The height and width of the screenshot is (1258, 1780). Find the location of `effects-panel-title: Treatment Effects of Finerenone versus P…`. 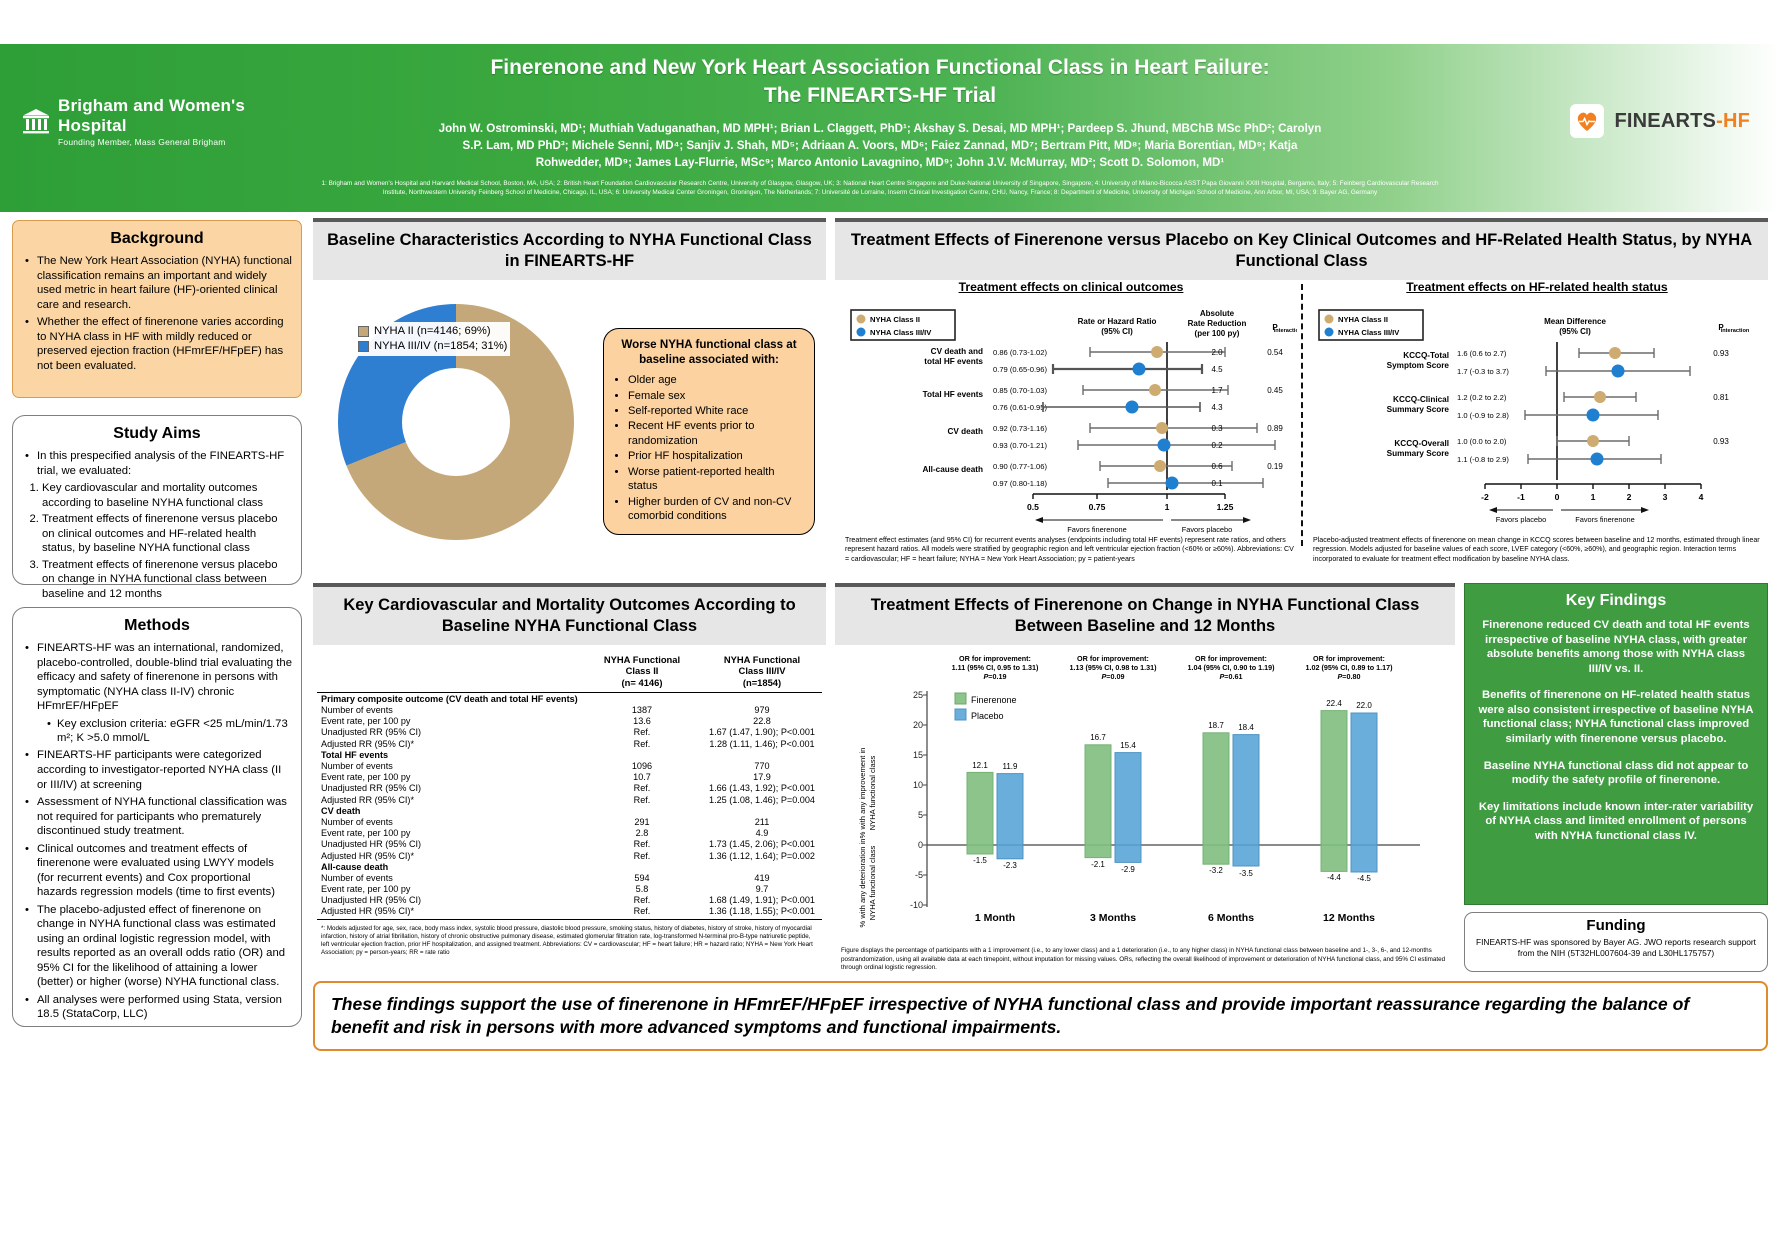

effects-panel-title: Treatment Effects of Finerenone versus P… is located at coordinates (1301, 249).